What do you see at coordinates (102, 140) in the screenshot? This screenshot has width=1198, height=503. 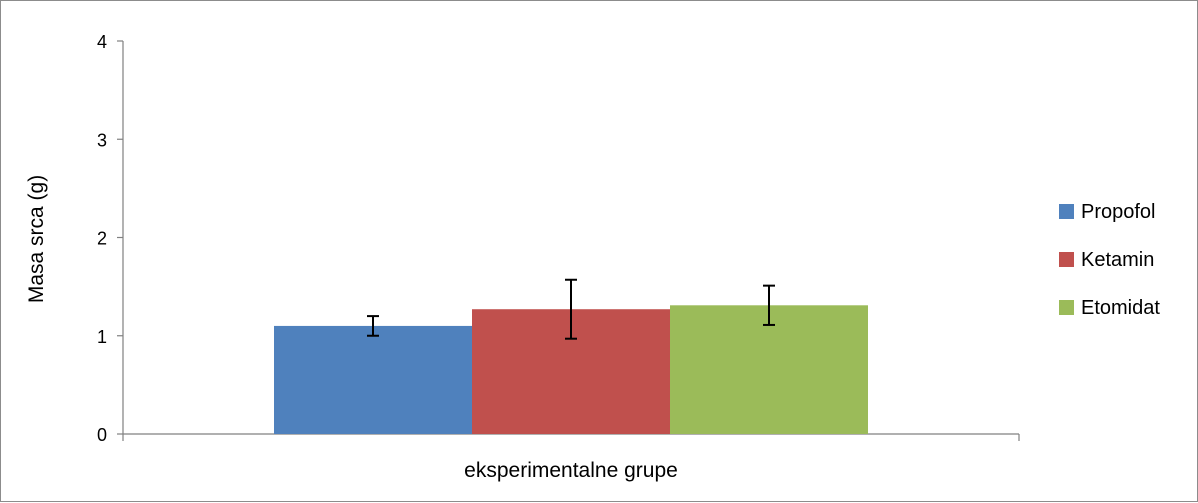 I see `y-tick-label: 3` at bounding box center [102, 140].